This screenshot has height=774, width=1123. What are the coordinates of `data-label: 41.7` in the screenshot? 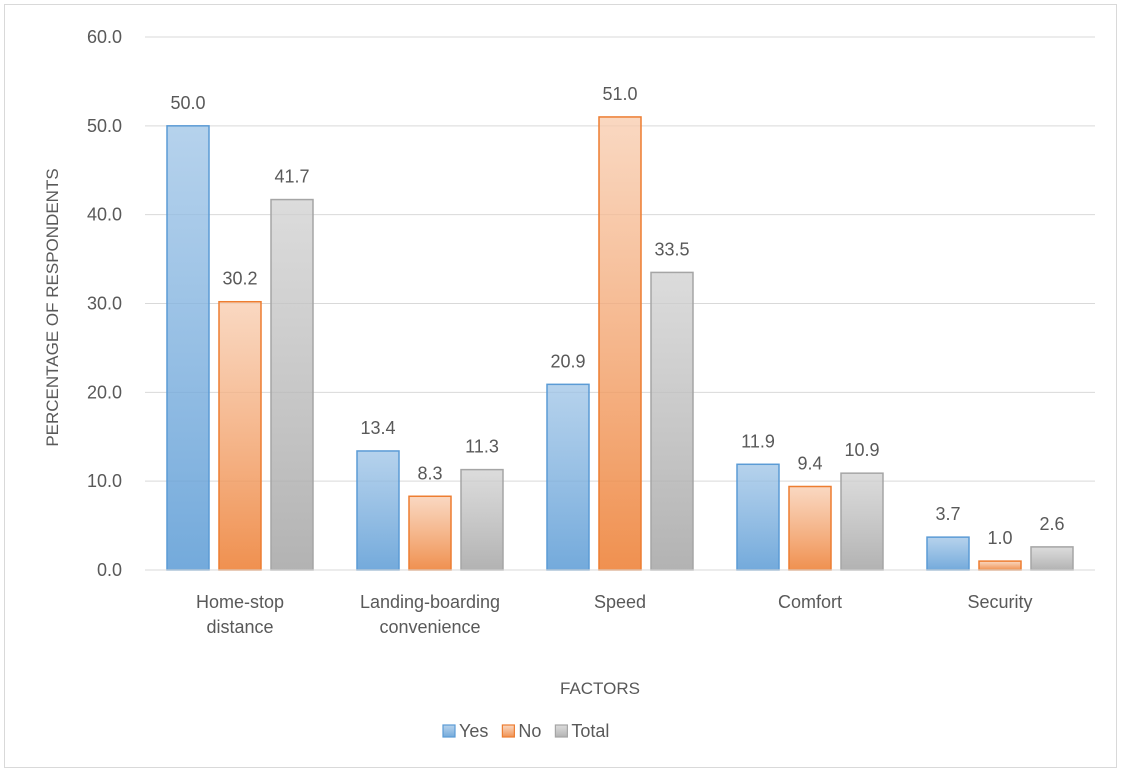 It's located at (291, 177).